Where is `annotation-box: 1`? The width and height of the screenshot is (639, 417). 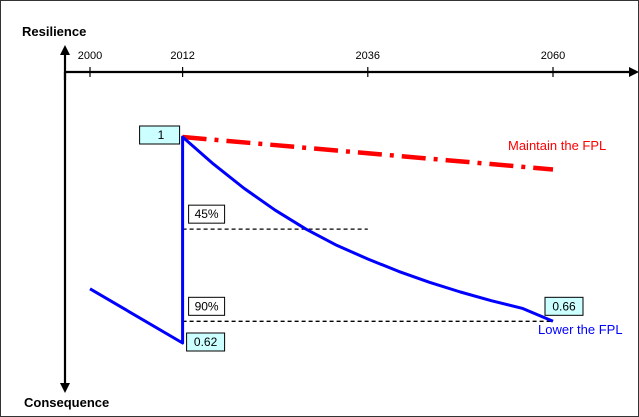 annotation-box: 1 is located at coordinates (160, 135).